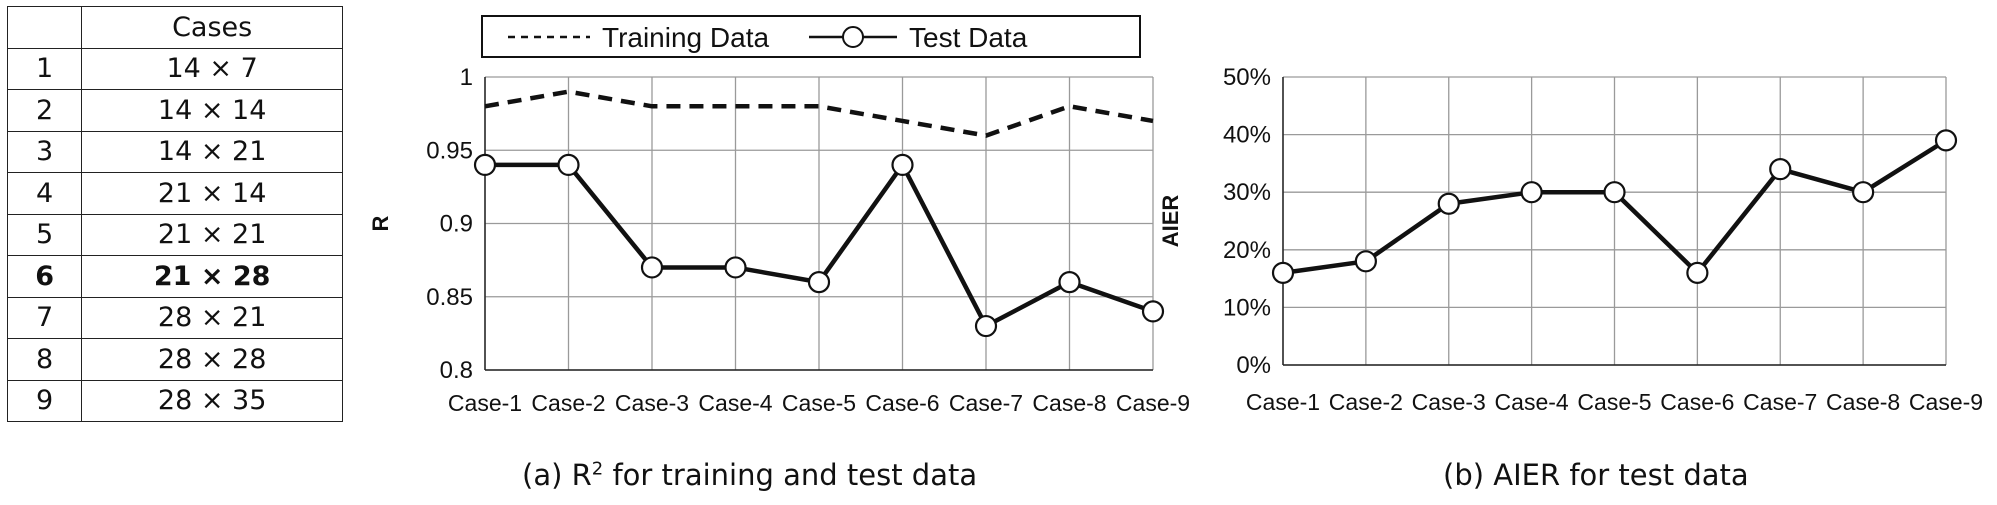 Image resolution: width=1997 pixels, height=505 pixels. I want to click on caption-a: (a) R2 for training and test data, so click(749, 475).